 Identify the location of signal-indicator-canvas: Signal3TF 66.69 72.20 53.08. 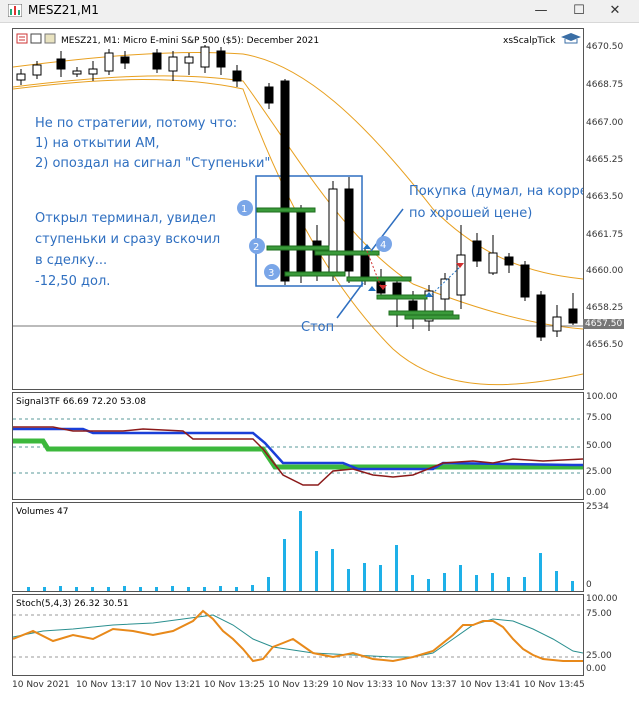
(298, 441).